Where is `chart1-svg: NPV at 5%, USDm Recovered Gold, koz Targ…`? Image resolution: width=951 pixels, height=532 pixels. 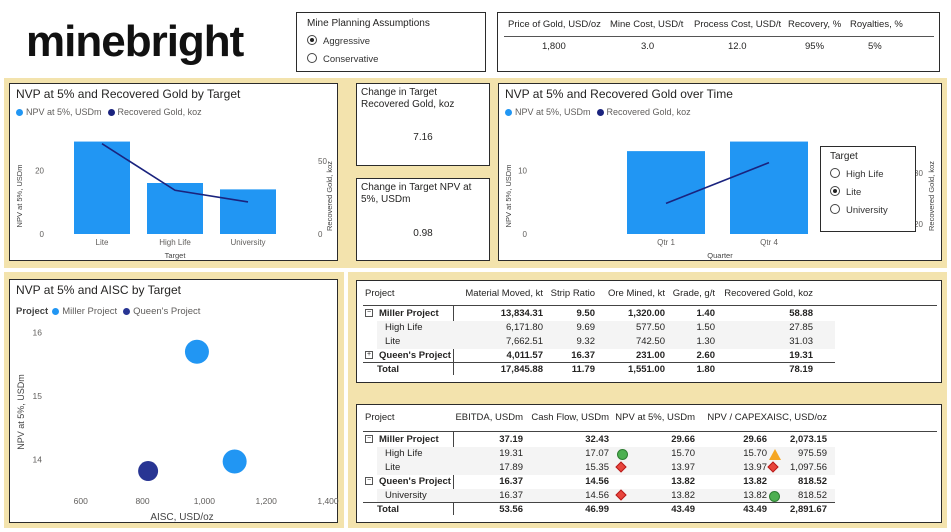
chart1-svg: NPV at 5%, USDm Recovered Gold, koz Targ… is located at coordinates (174, 200).